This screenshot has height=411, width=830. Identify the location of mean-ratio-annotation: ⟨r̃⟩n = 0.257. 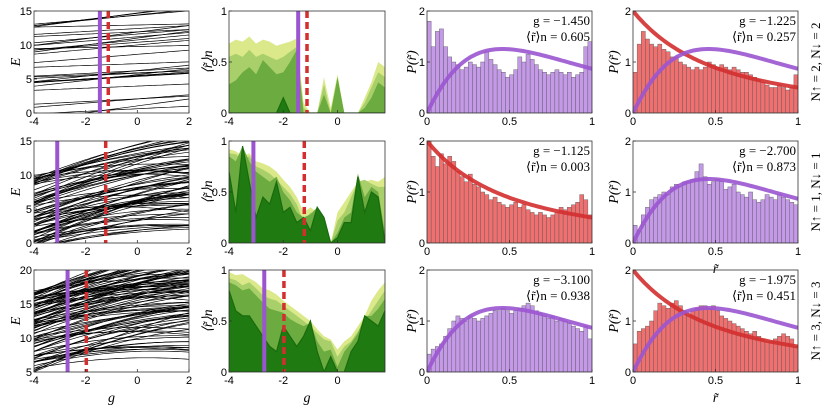
(764, 36).